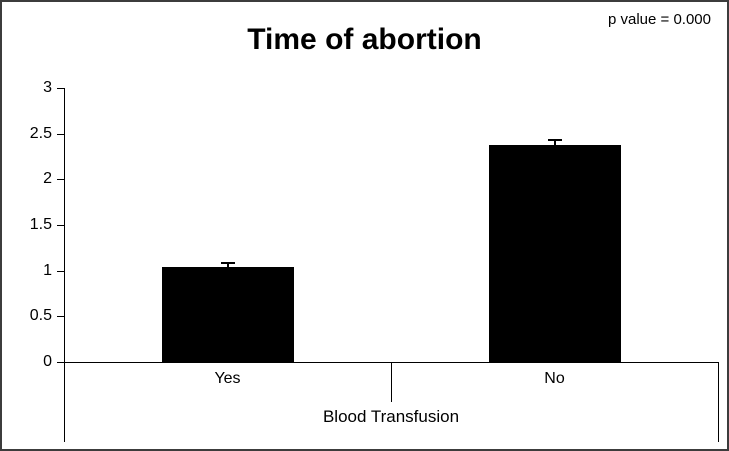 Image resolution: width=729 pixels, height=451 pixels. Describe the element at coordinates (47, 87) in the screenshot. I see `y-tick-label: 3` at that location.